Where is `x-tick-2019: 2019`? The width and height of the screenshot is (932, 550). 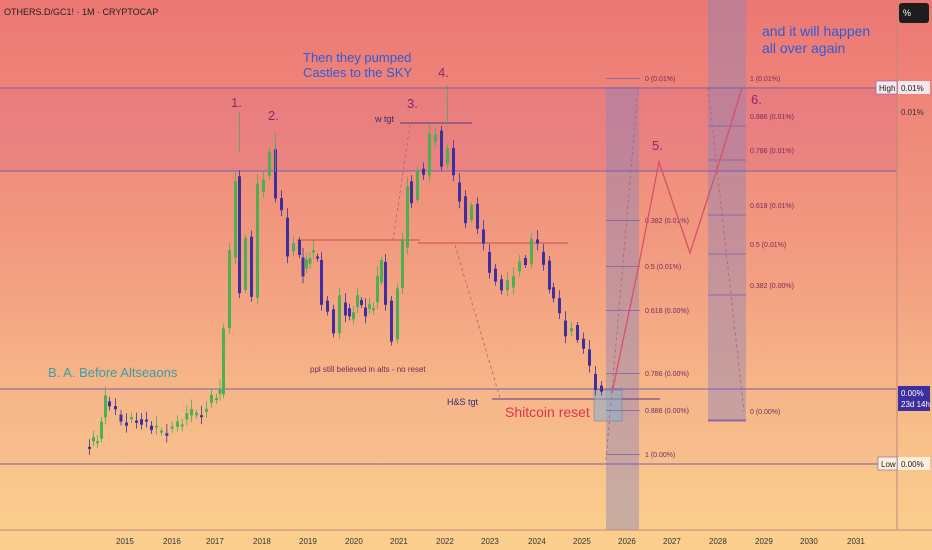 x-tick-2019: 2019 is located at coordinates (308, 541).